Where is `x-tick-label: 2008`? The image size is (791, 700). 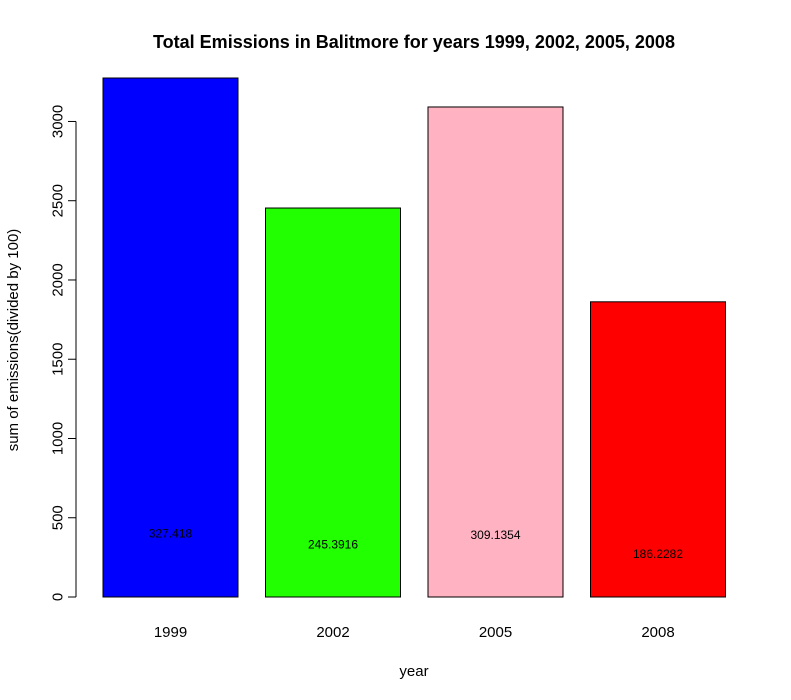 x-tick-label: 2008 is located at coordinates (657, 632).